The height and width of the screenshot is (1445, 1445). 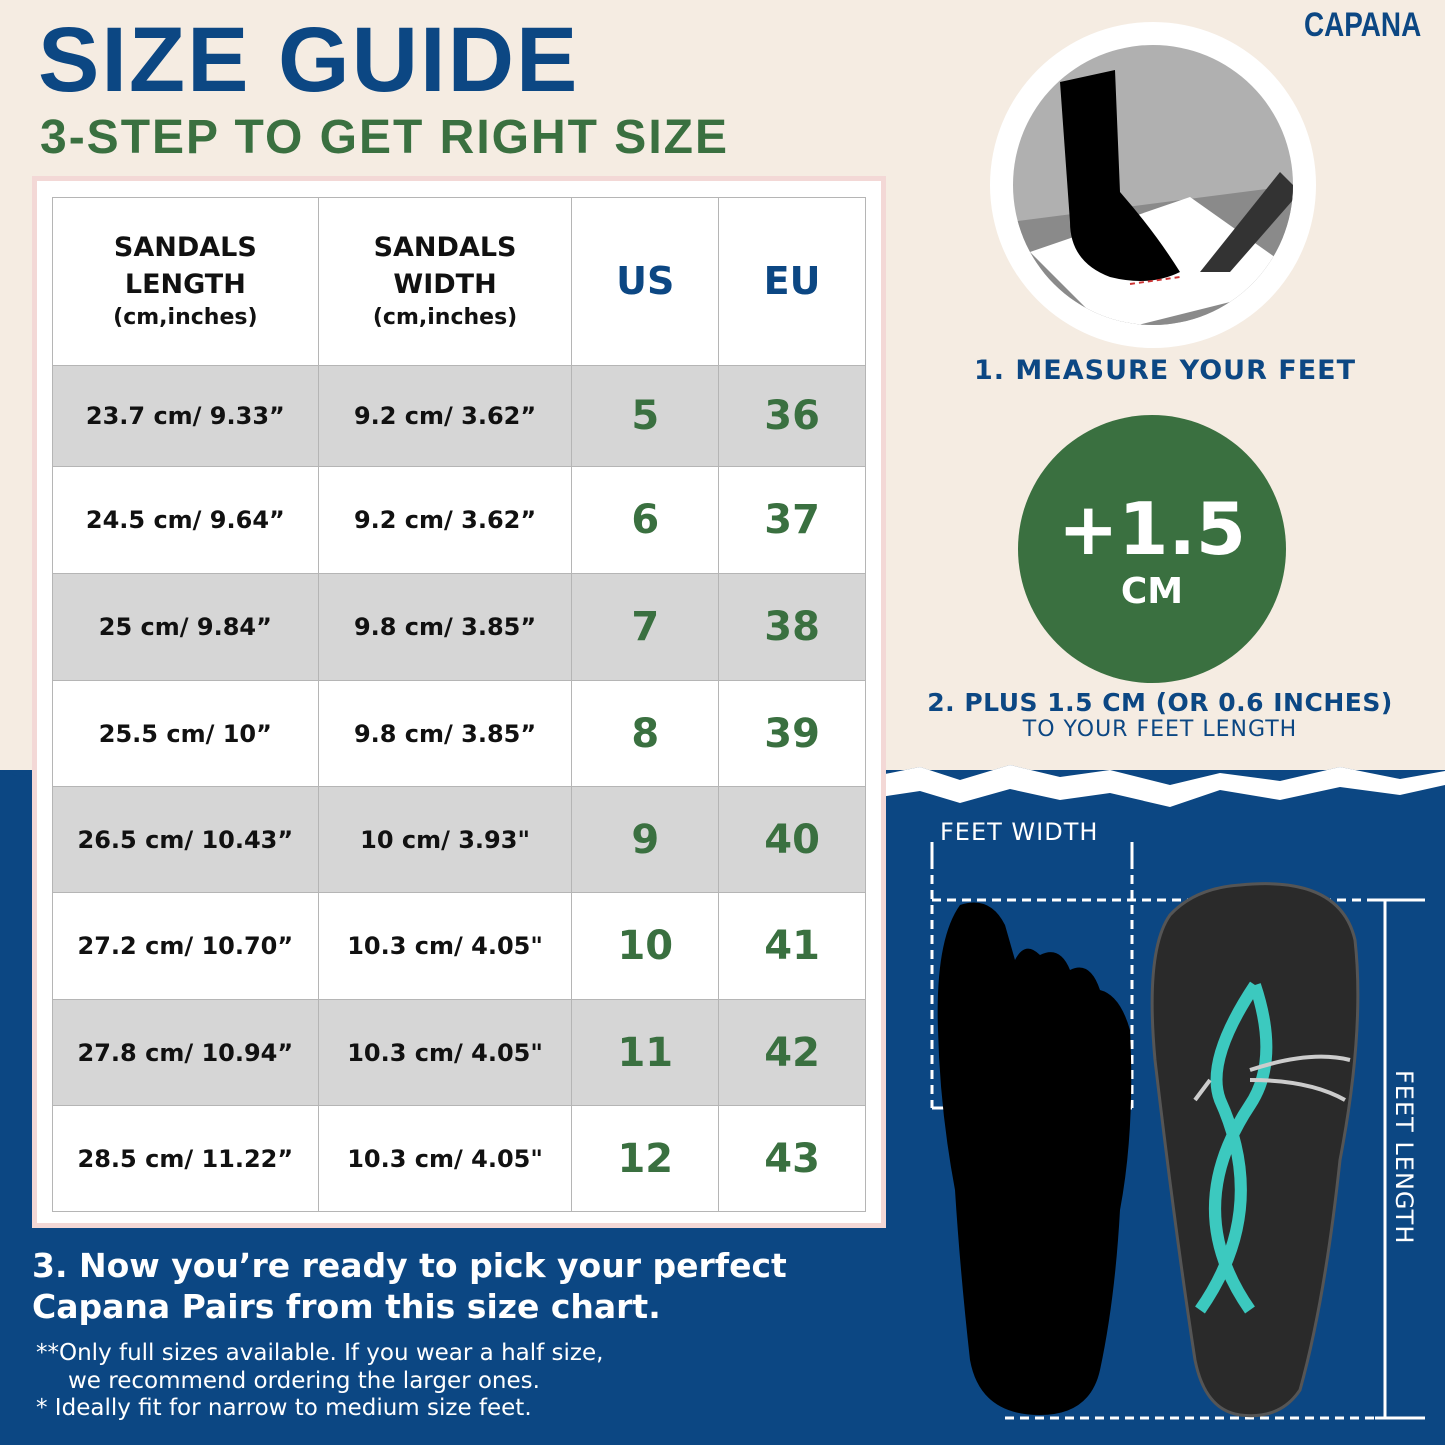 I want to click on table-row: 26.5 cm/ 10.43” 10 cm/ 3.93" 9 40, so click(x=459, y=839).